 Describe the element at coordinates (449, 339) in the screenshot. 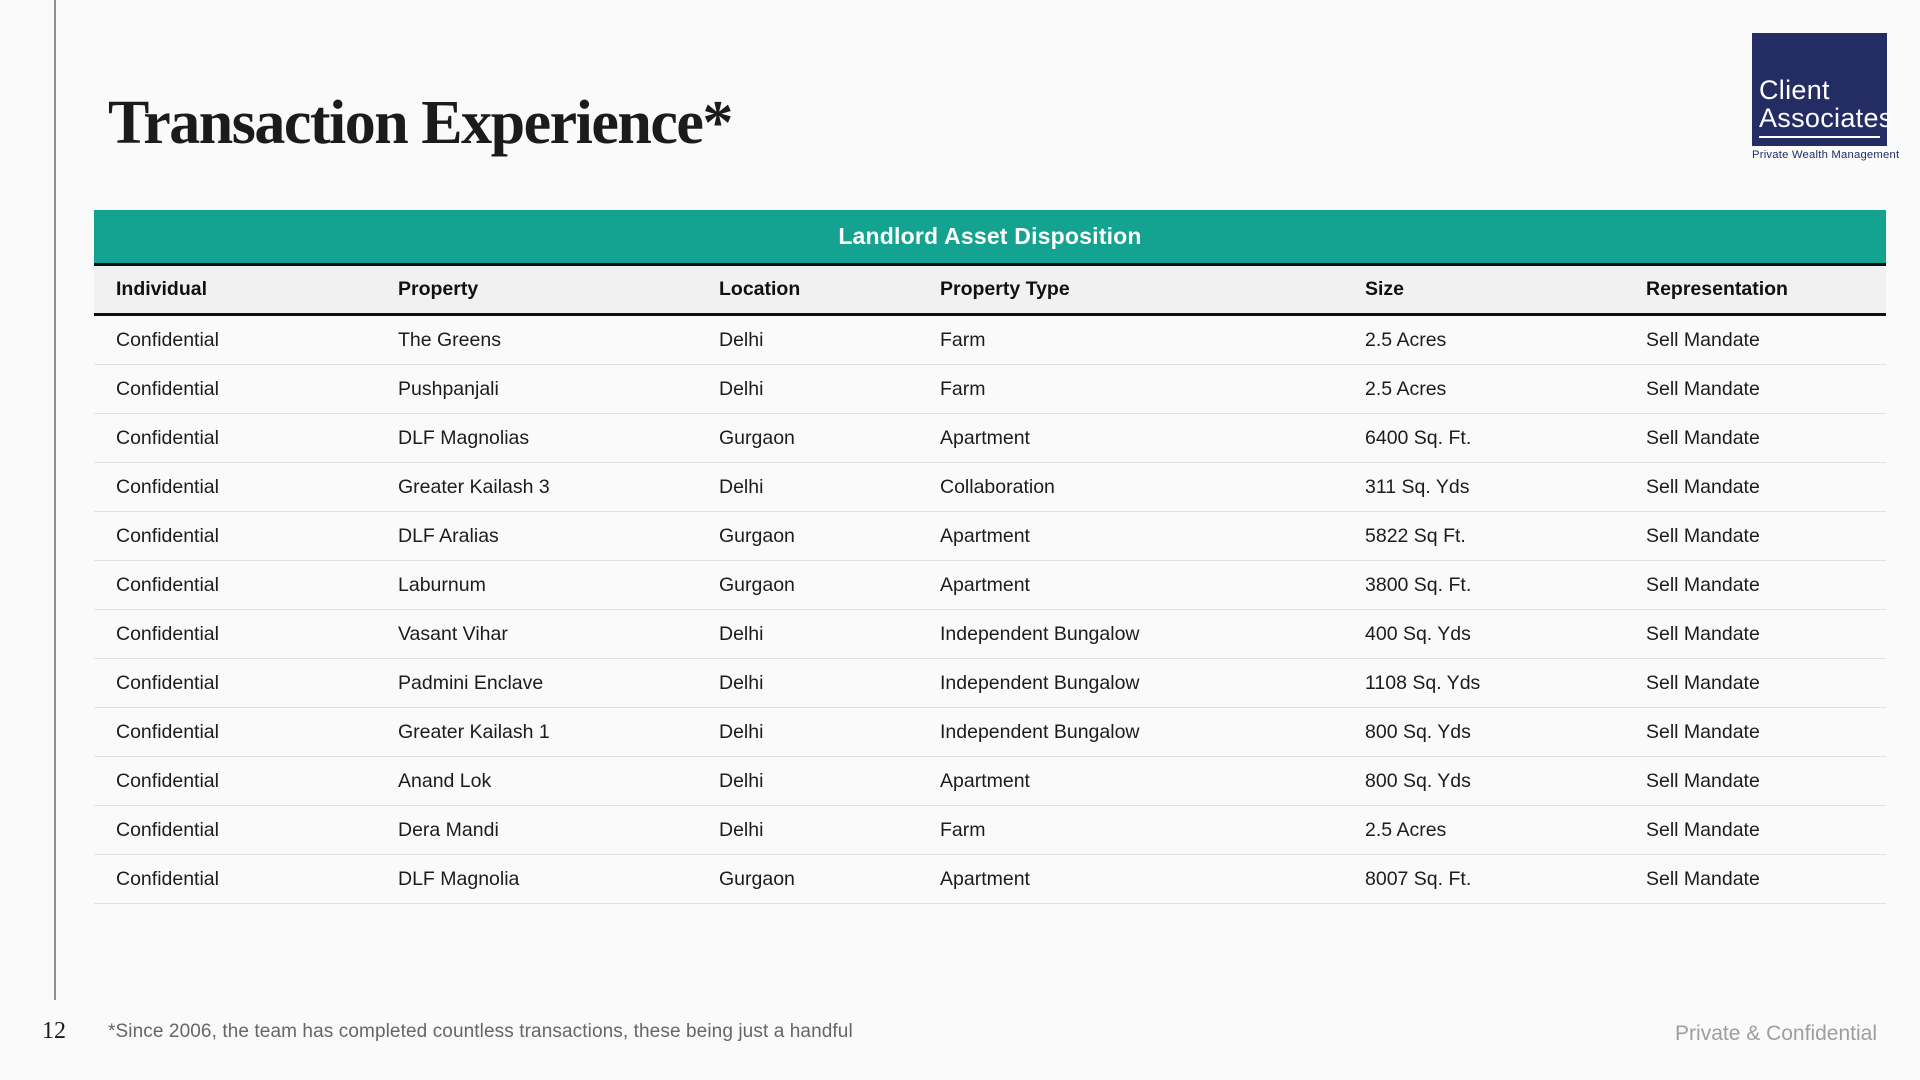

I see `table-cell: The Greens` at that location.